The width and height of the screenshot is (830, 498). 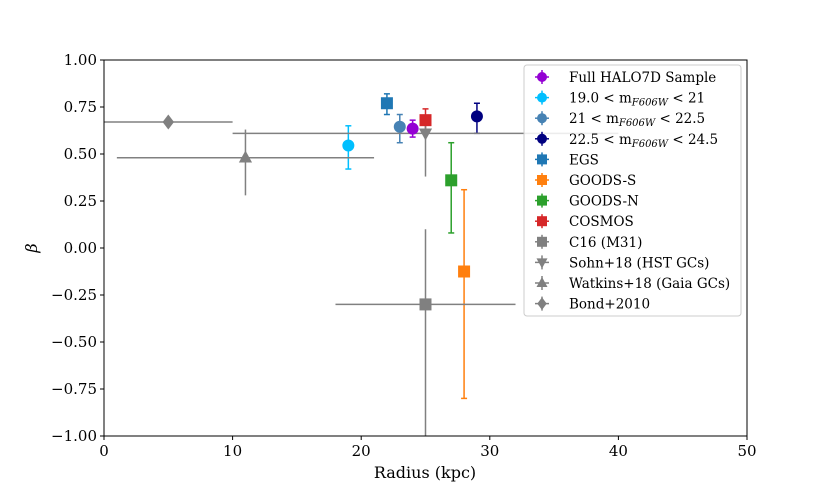 I want to click on legend-label: C16 (M31), so click(x=605, y=243).